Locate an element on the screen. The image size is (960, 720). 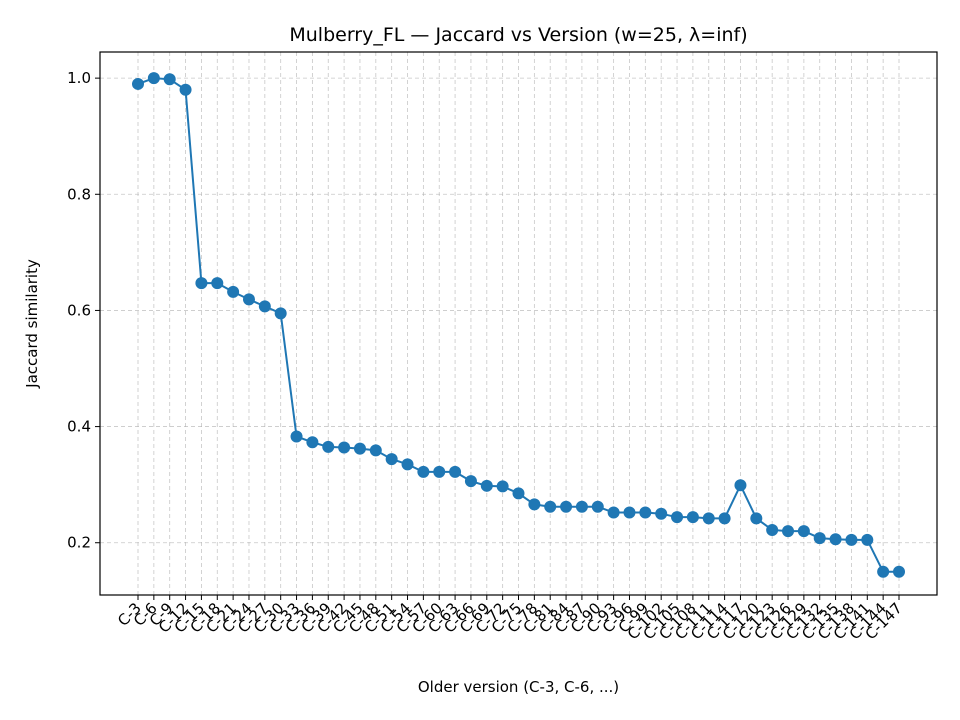
y-tick-label: 0.2 is located at coordinates (79, 543).